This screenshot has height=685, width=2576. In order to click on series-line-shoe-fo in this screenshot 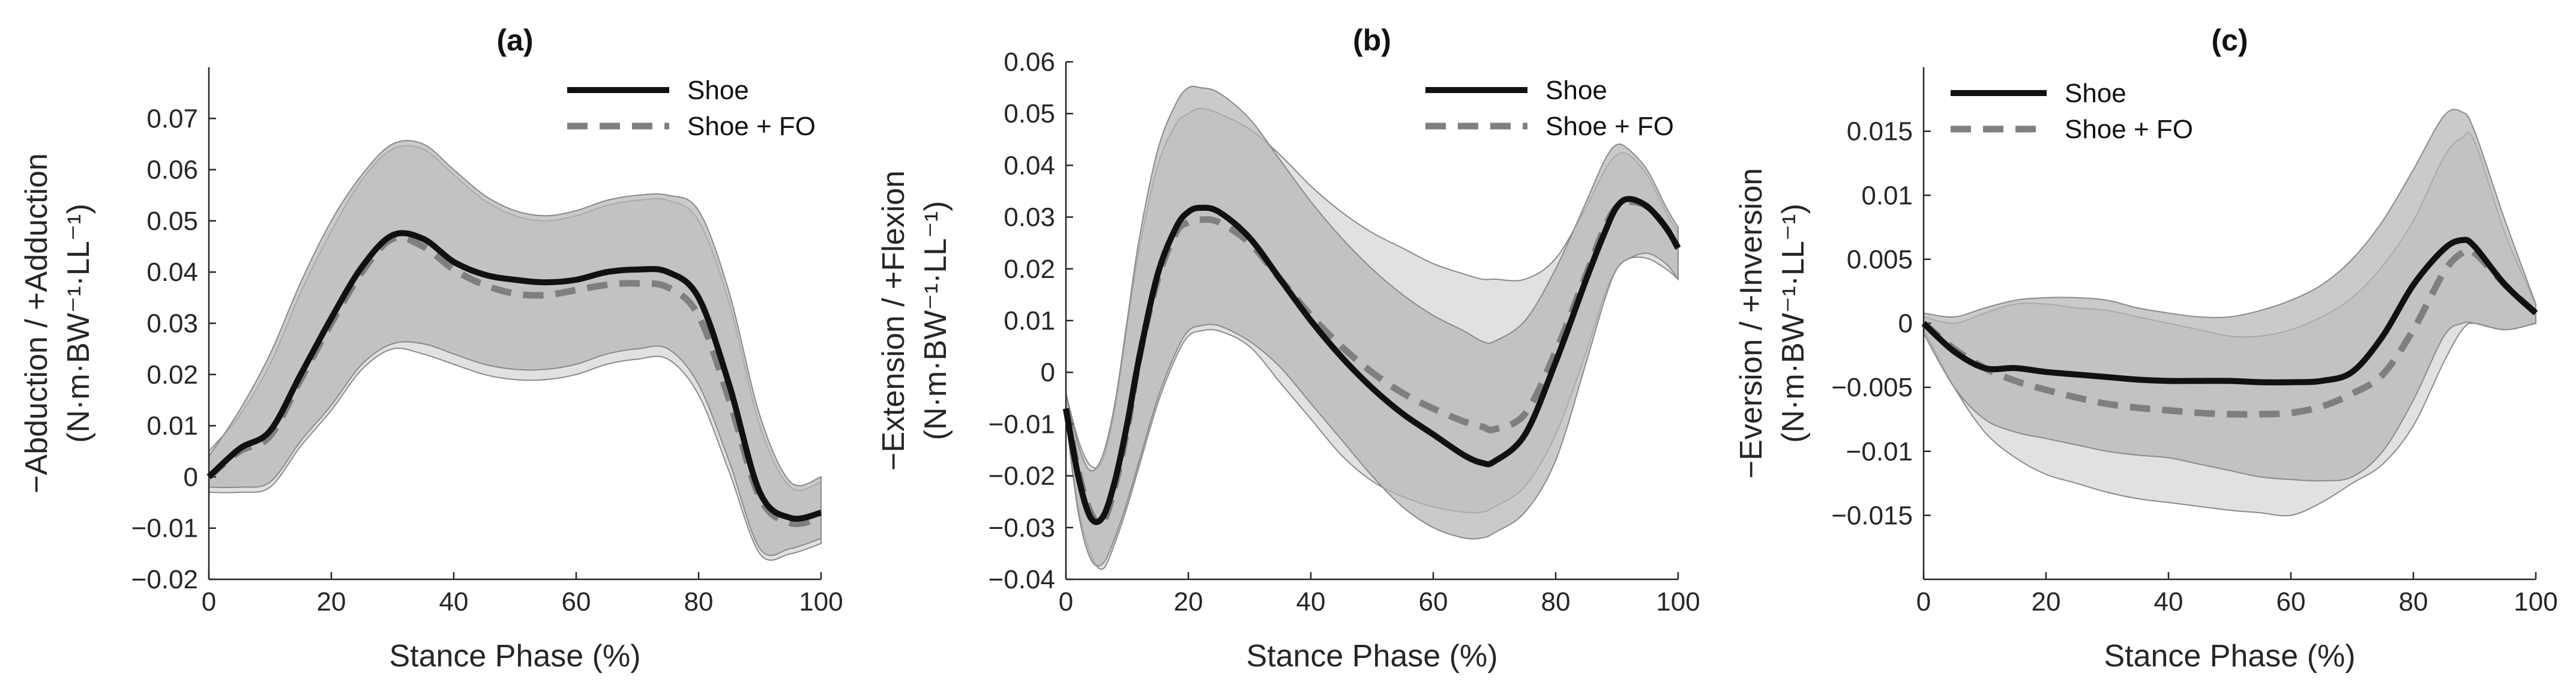, I will do `click(2229, 332)`.